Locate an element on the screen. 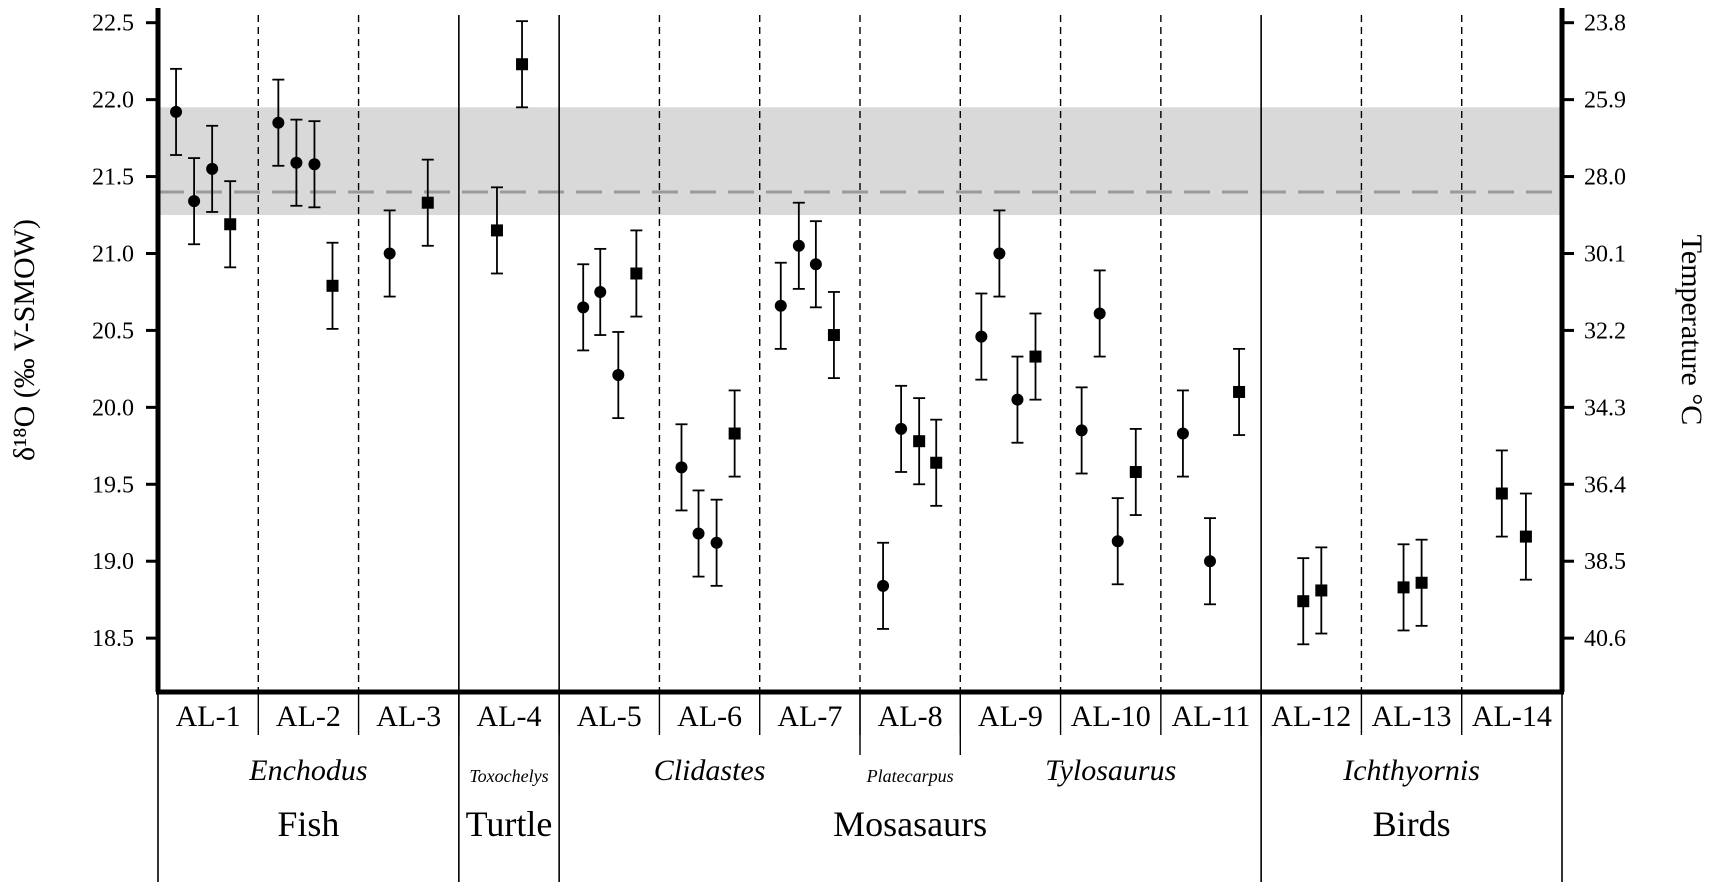 The image size is (1716, 882). genus-label: Tylosaurus is located at coordinates (1110, 770).